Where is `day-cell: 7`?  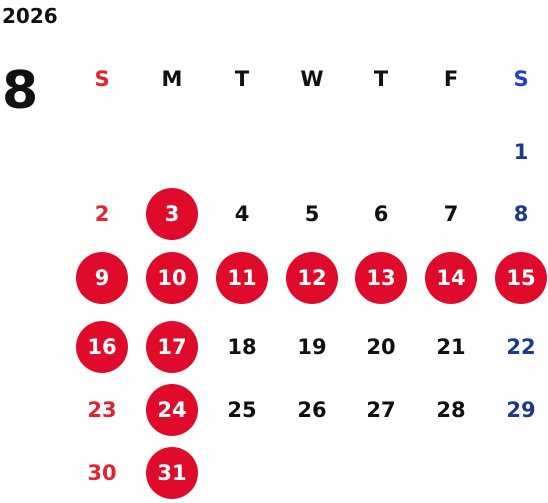
day-cell: 7 is located at coordinates (451, 214).